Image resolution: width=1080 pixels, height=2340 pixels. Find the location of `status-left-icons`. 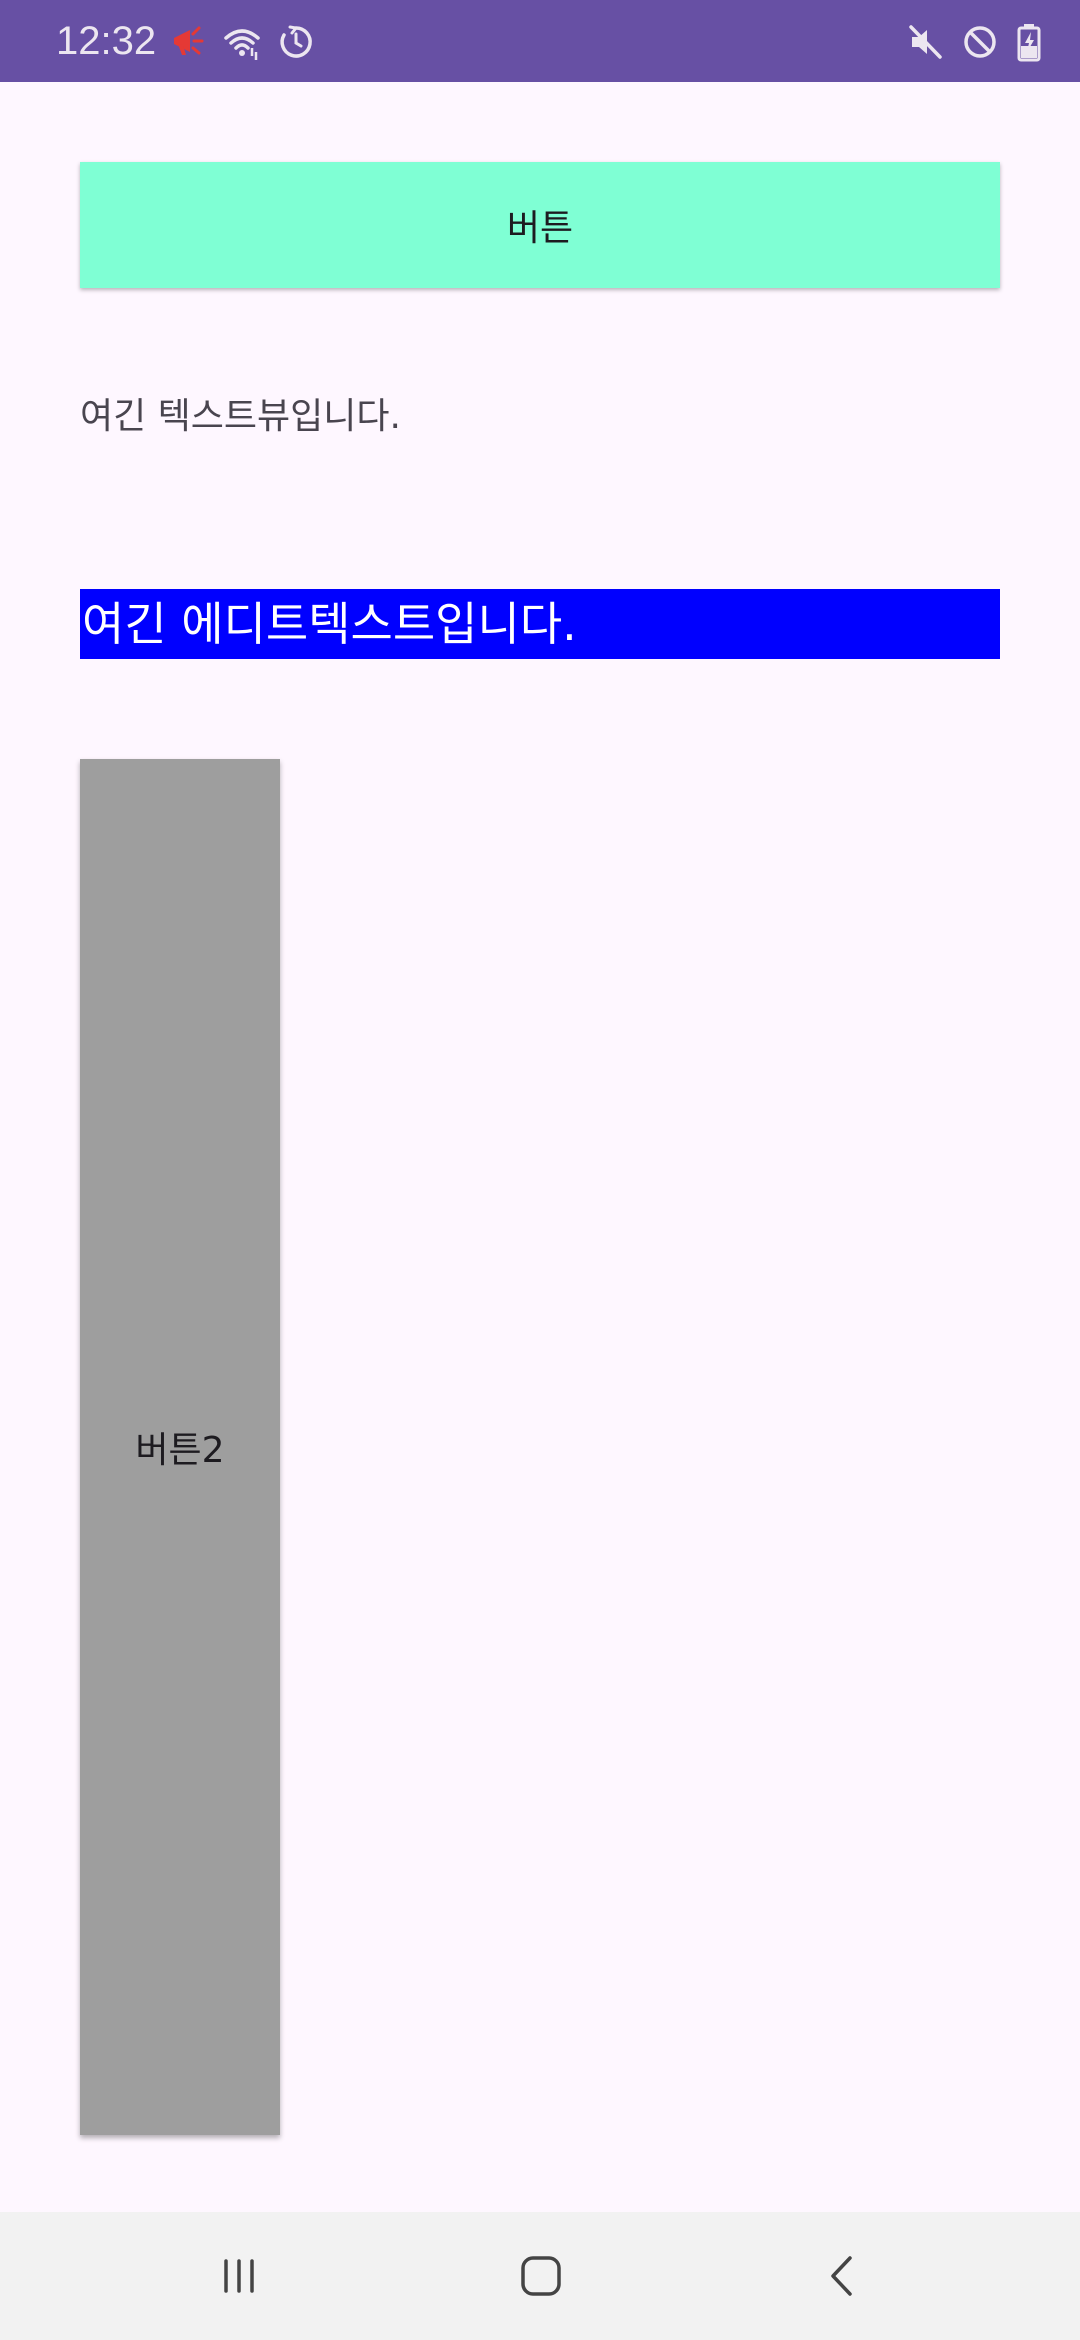

status-left-icons is located at coordinates (242, 42).